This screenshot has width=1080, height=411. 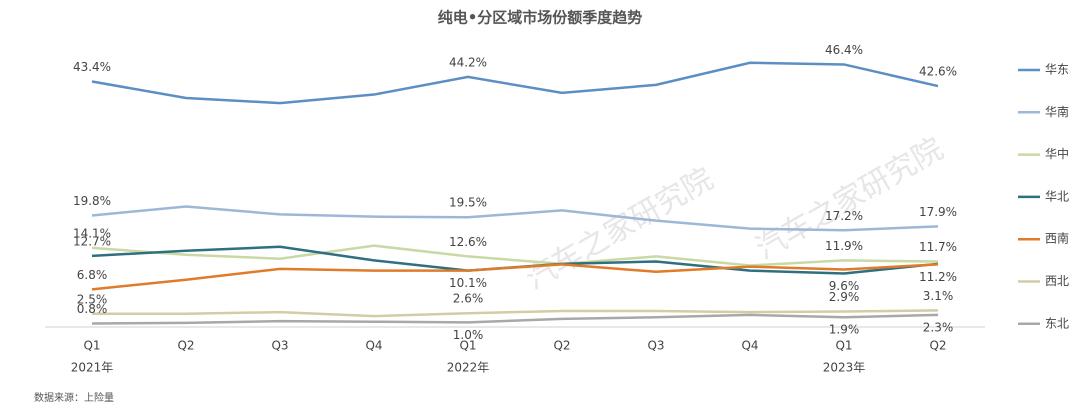 I want to click on source: 数据来源：上险量, so click(x=74, y=397).